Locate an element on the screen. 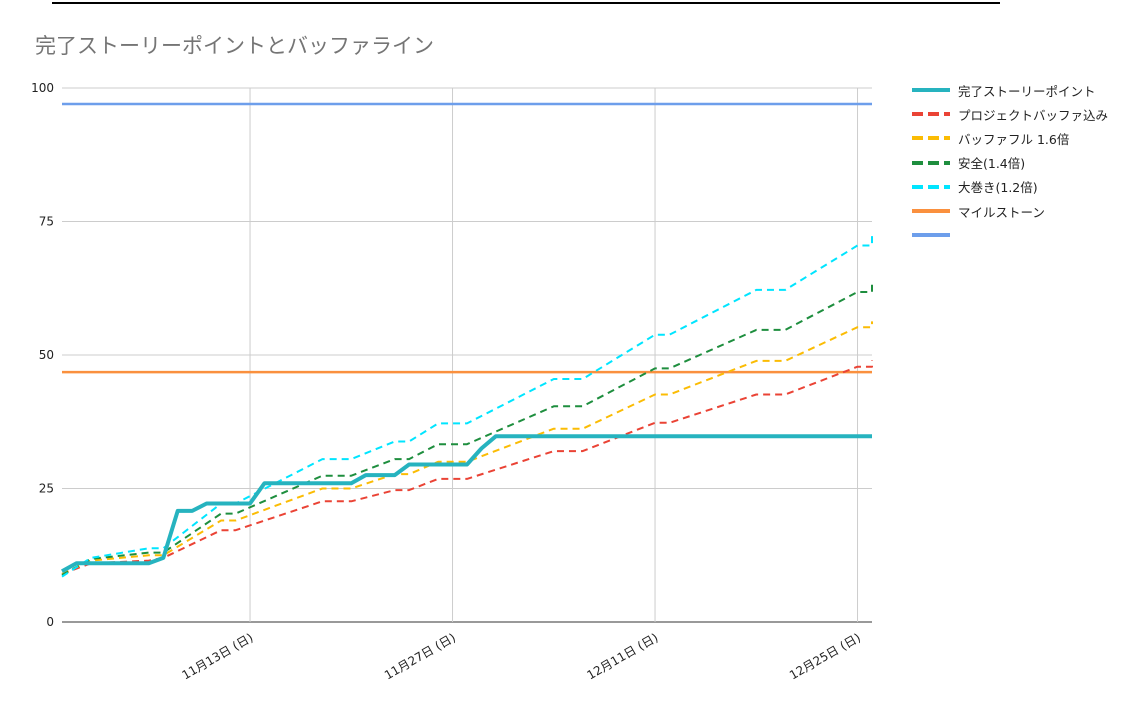 The width and height of the screenshot is (1148, 709). legend-label: 安全(1.4倍) is located at coordinates (992, 164).